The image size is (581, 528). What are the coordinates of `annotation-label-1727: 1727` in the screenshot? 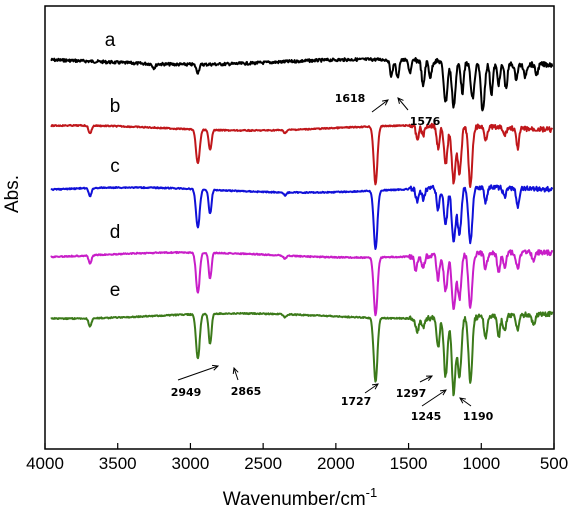 It's located at (356, 401).